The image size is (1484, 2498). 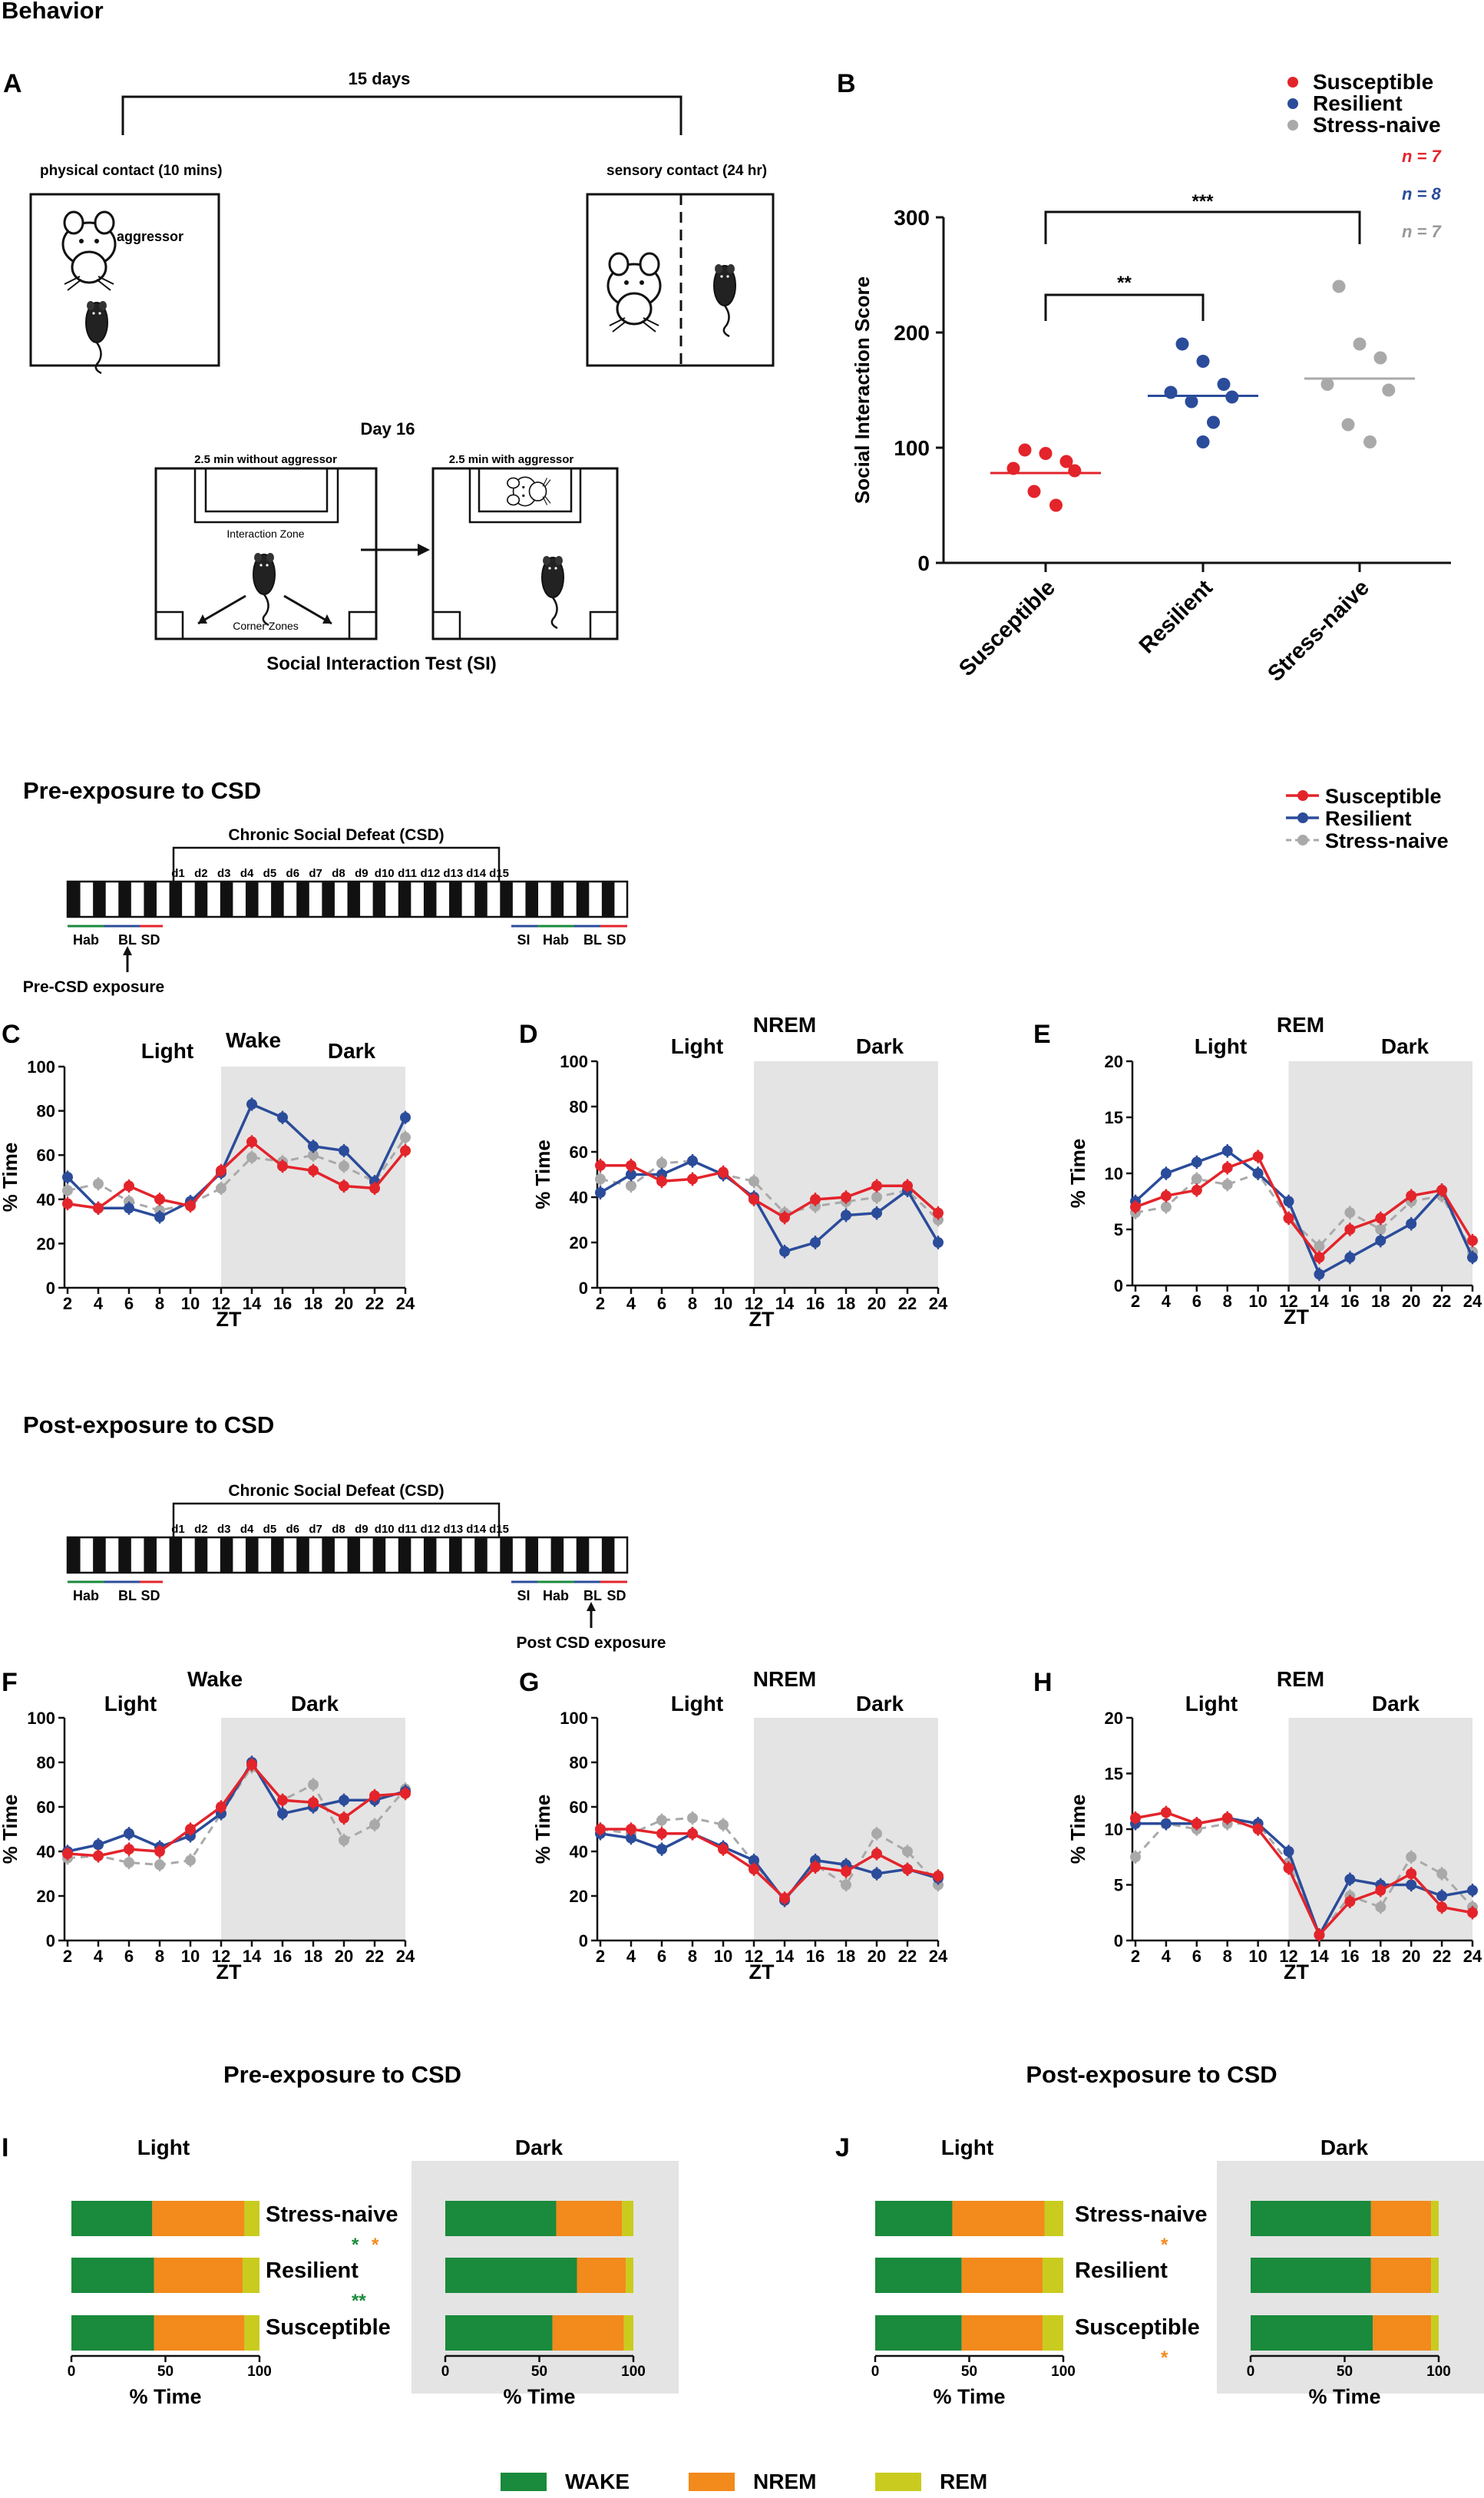 I want to click on chart-title: NREM, so click(x=784, y=1679).